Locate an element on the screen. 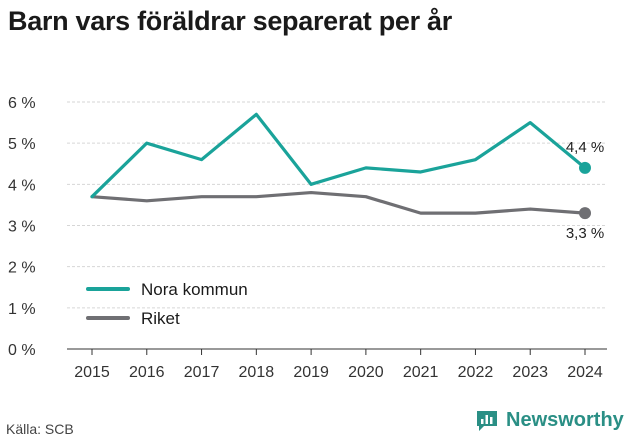 This screenshot has height=439, width=631. x-tick-label: 2019 is located at coordinates (311, 372).